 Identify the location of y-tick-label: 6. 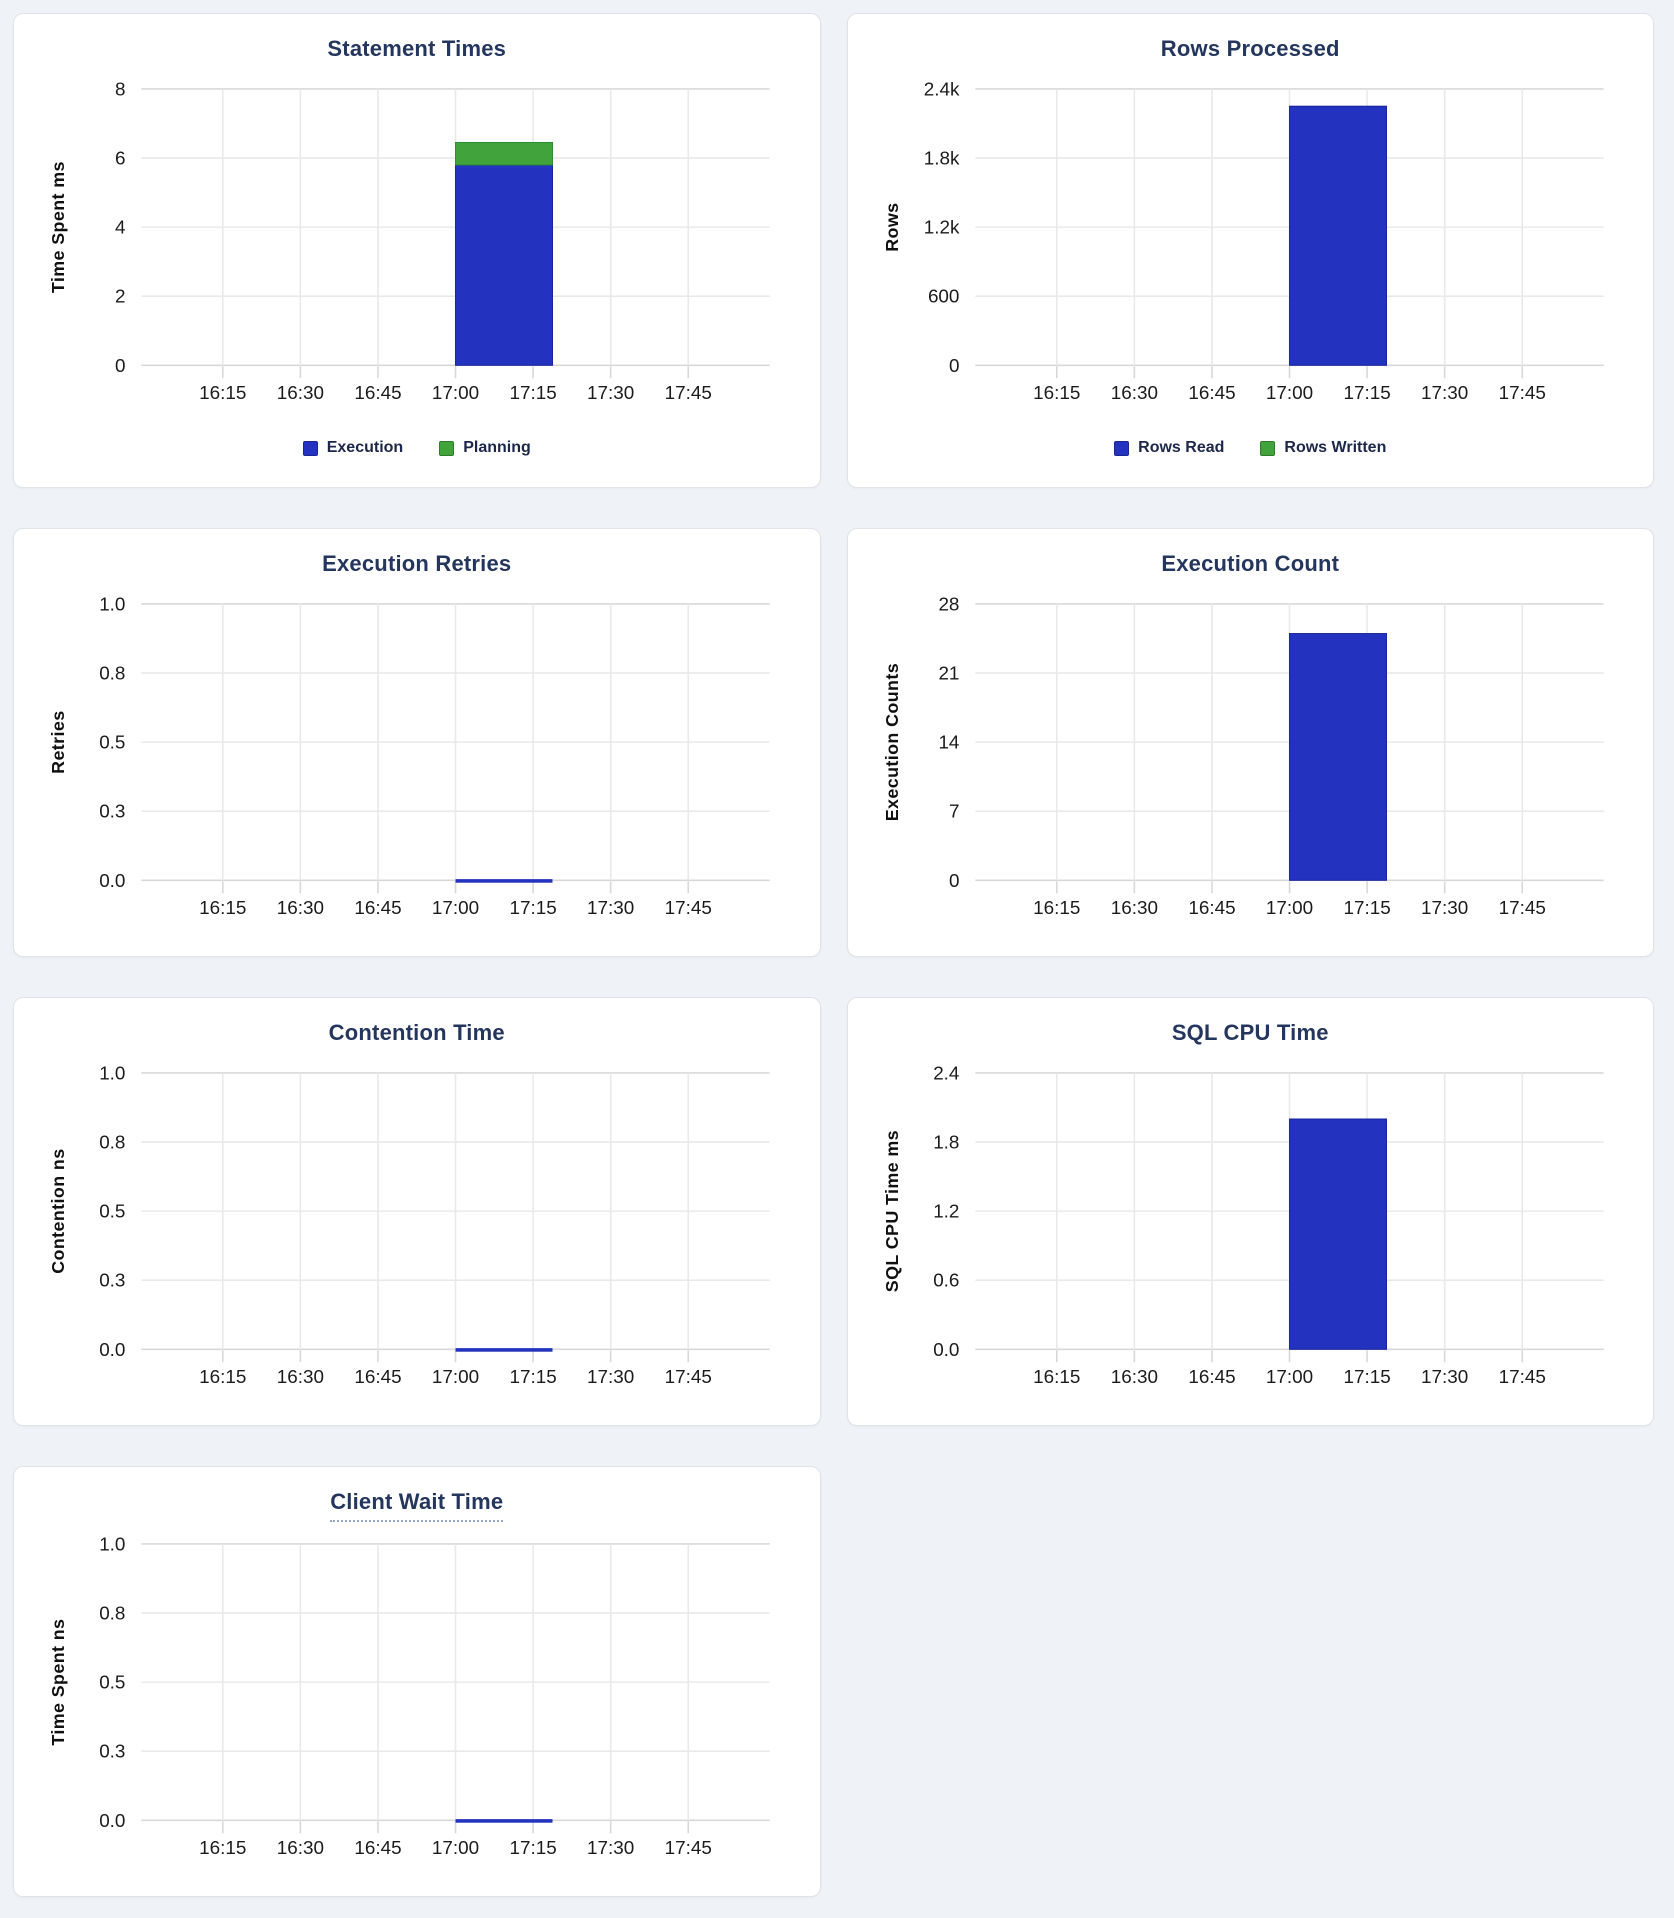
(120, 158).